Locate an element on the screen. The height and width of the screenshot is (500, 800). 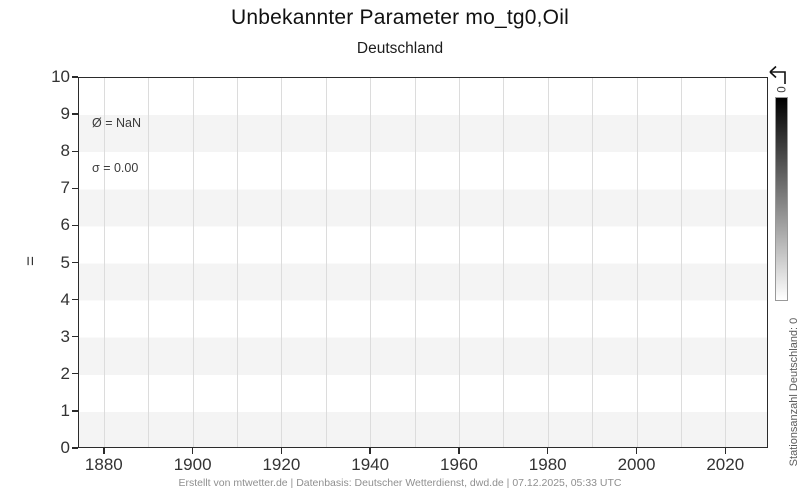
mean-value: Ø = NaN is located at coordinates (116, 123).